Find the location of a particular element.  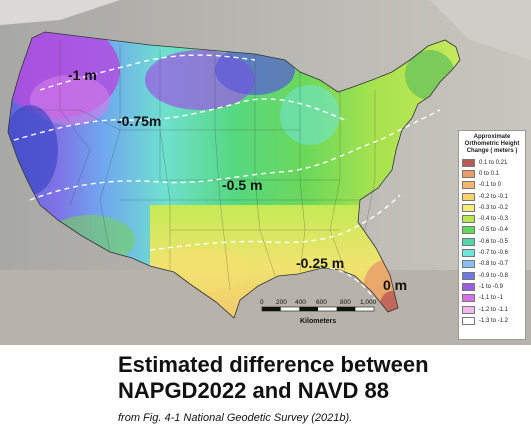

contour-label-minus-0.25m: -0.25 m is located at coordinates (320, 263).